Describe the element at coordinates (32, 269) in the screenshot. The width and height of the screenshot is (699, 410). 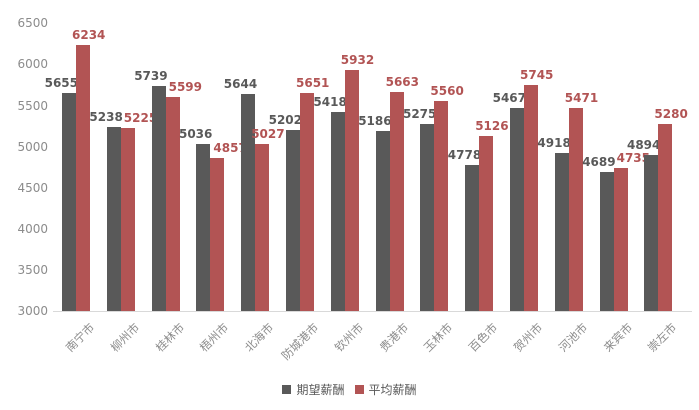
I see `y-axis-tick-label: 3500` at that location.